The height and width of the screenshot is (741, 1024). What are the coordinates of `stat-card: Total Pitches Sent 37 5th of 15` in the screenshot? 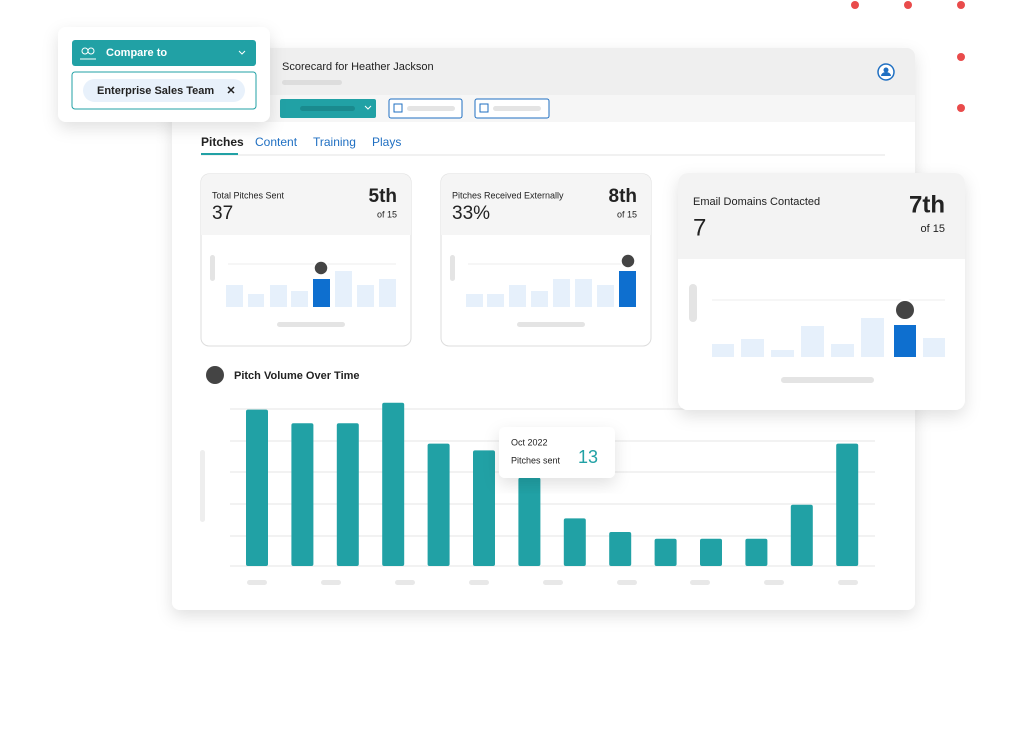 It's located at (306, 260).